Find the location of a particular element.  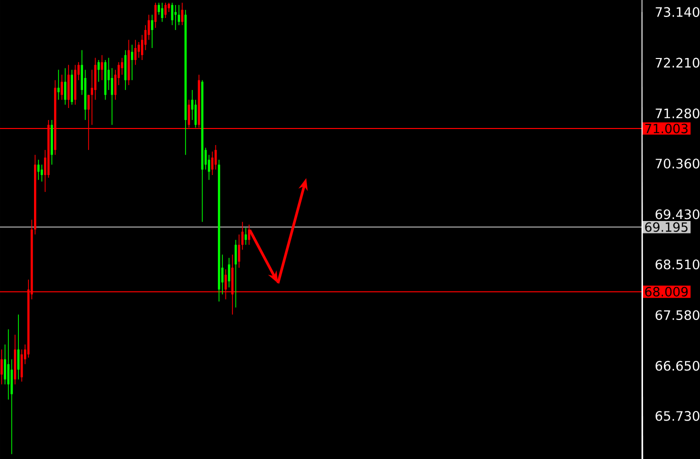

y-tick-label: 65.730 is located at coordinates (678, 416).